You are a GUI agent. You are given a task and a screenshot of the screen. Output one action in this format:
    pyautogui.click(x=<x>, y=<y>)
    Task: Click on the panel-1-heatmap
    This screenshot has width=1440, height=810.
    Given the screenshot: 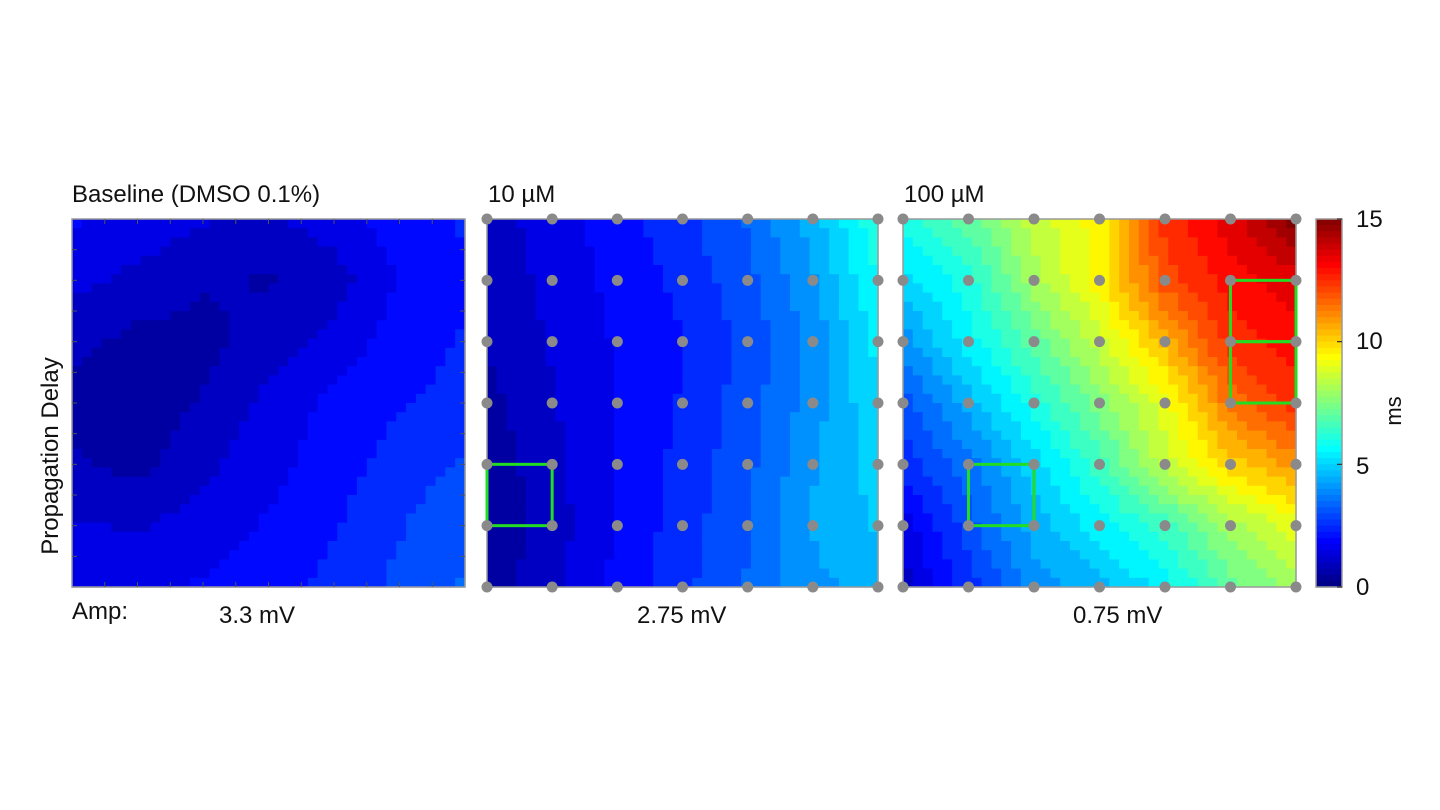 What is the action you would take?
    pyautogui.click(x=268, y=403)
    